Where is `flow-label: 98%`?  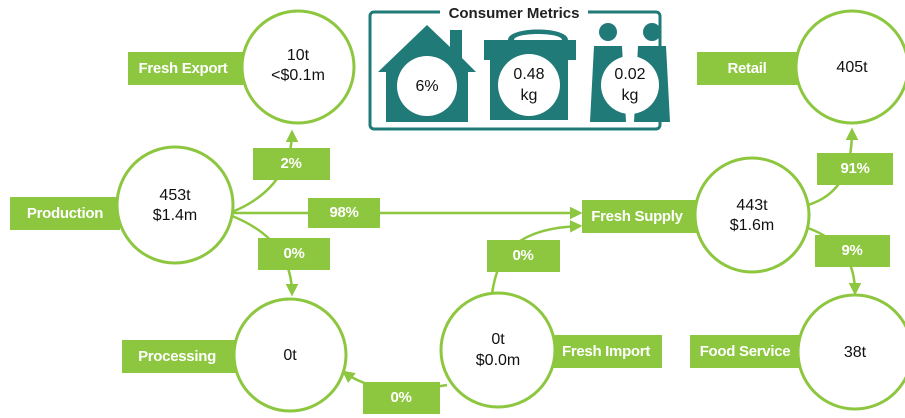
flow-label: 98% is located at coordinates (343, 212).